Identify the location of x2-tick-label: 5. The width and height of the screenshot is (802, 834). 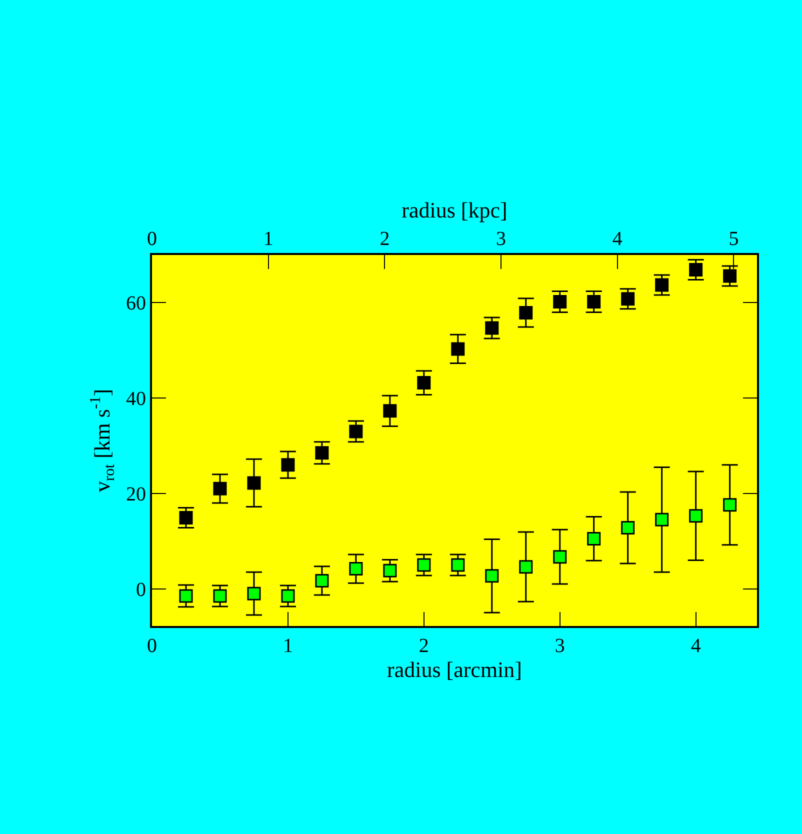
(733, 239).